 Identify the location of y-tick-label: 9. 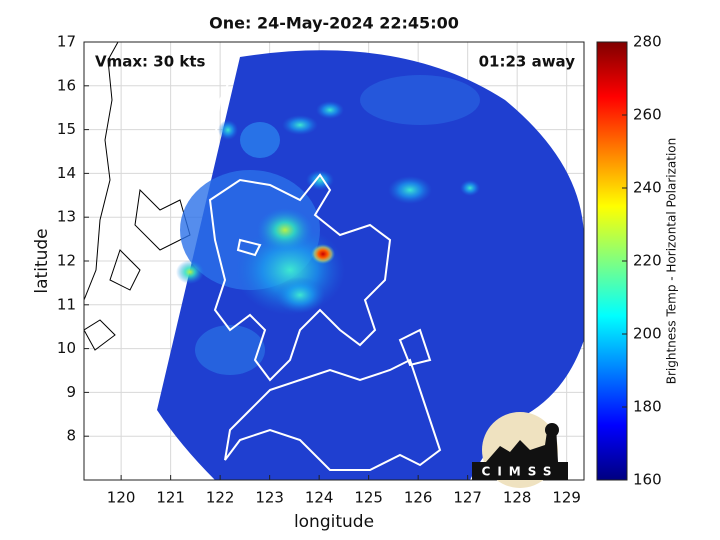
(71, 392).